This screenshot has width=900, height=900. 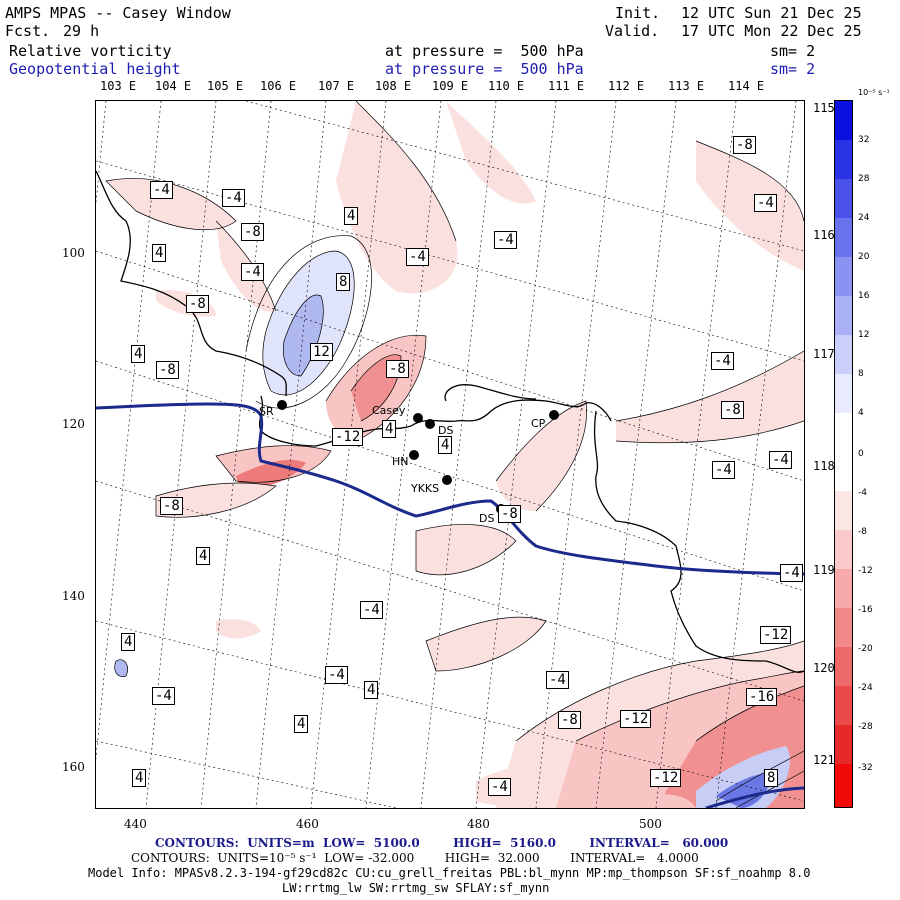 What do you see at coordinates (416, 888) in the screenshot?
I see `model-info-line2: LW:rrtmg_lw SW:rrtmg_sw SFLAY:sf_mynn` at bounding box center [416, 888].